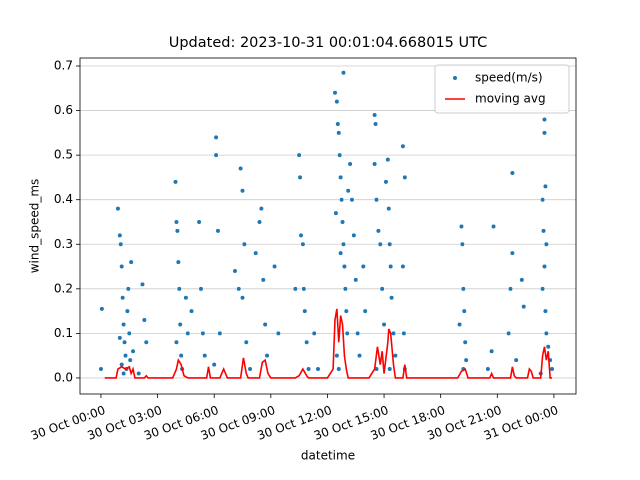  What do you see at coordinates (63, 244) in the screenshot?
I see `y-tick-label: 0.3` at bounding box center [63, 244].